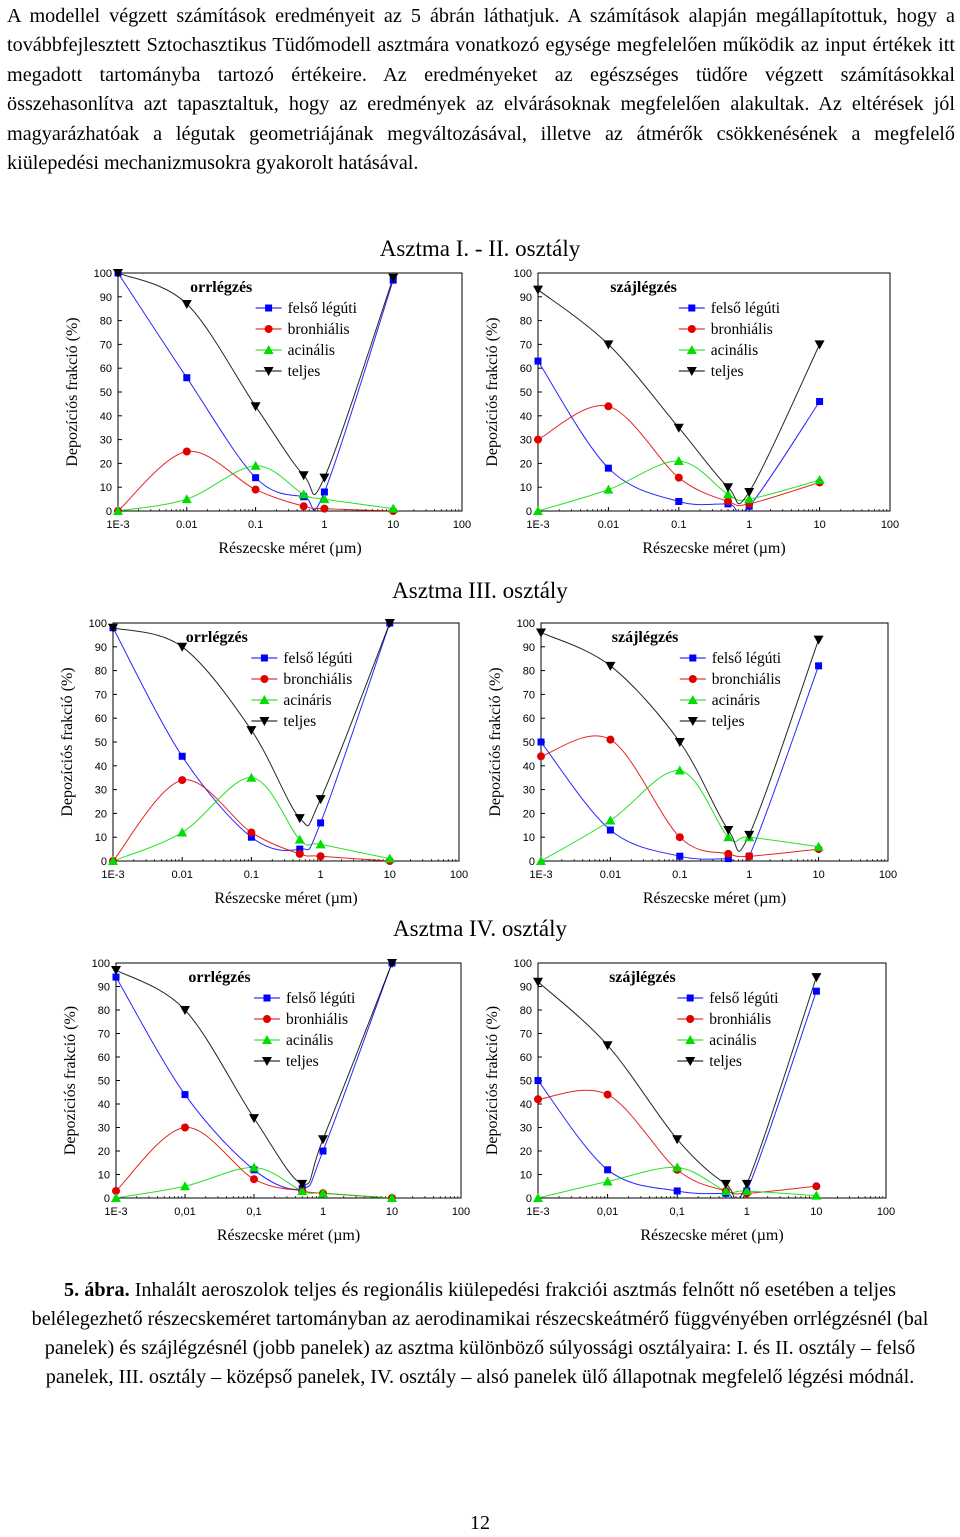  Describe the element at coordinates (186, 525) in the screenshot. I see `x-tick-label: 0.01` at that location.